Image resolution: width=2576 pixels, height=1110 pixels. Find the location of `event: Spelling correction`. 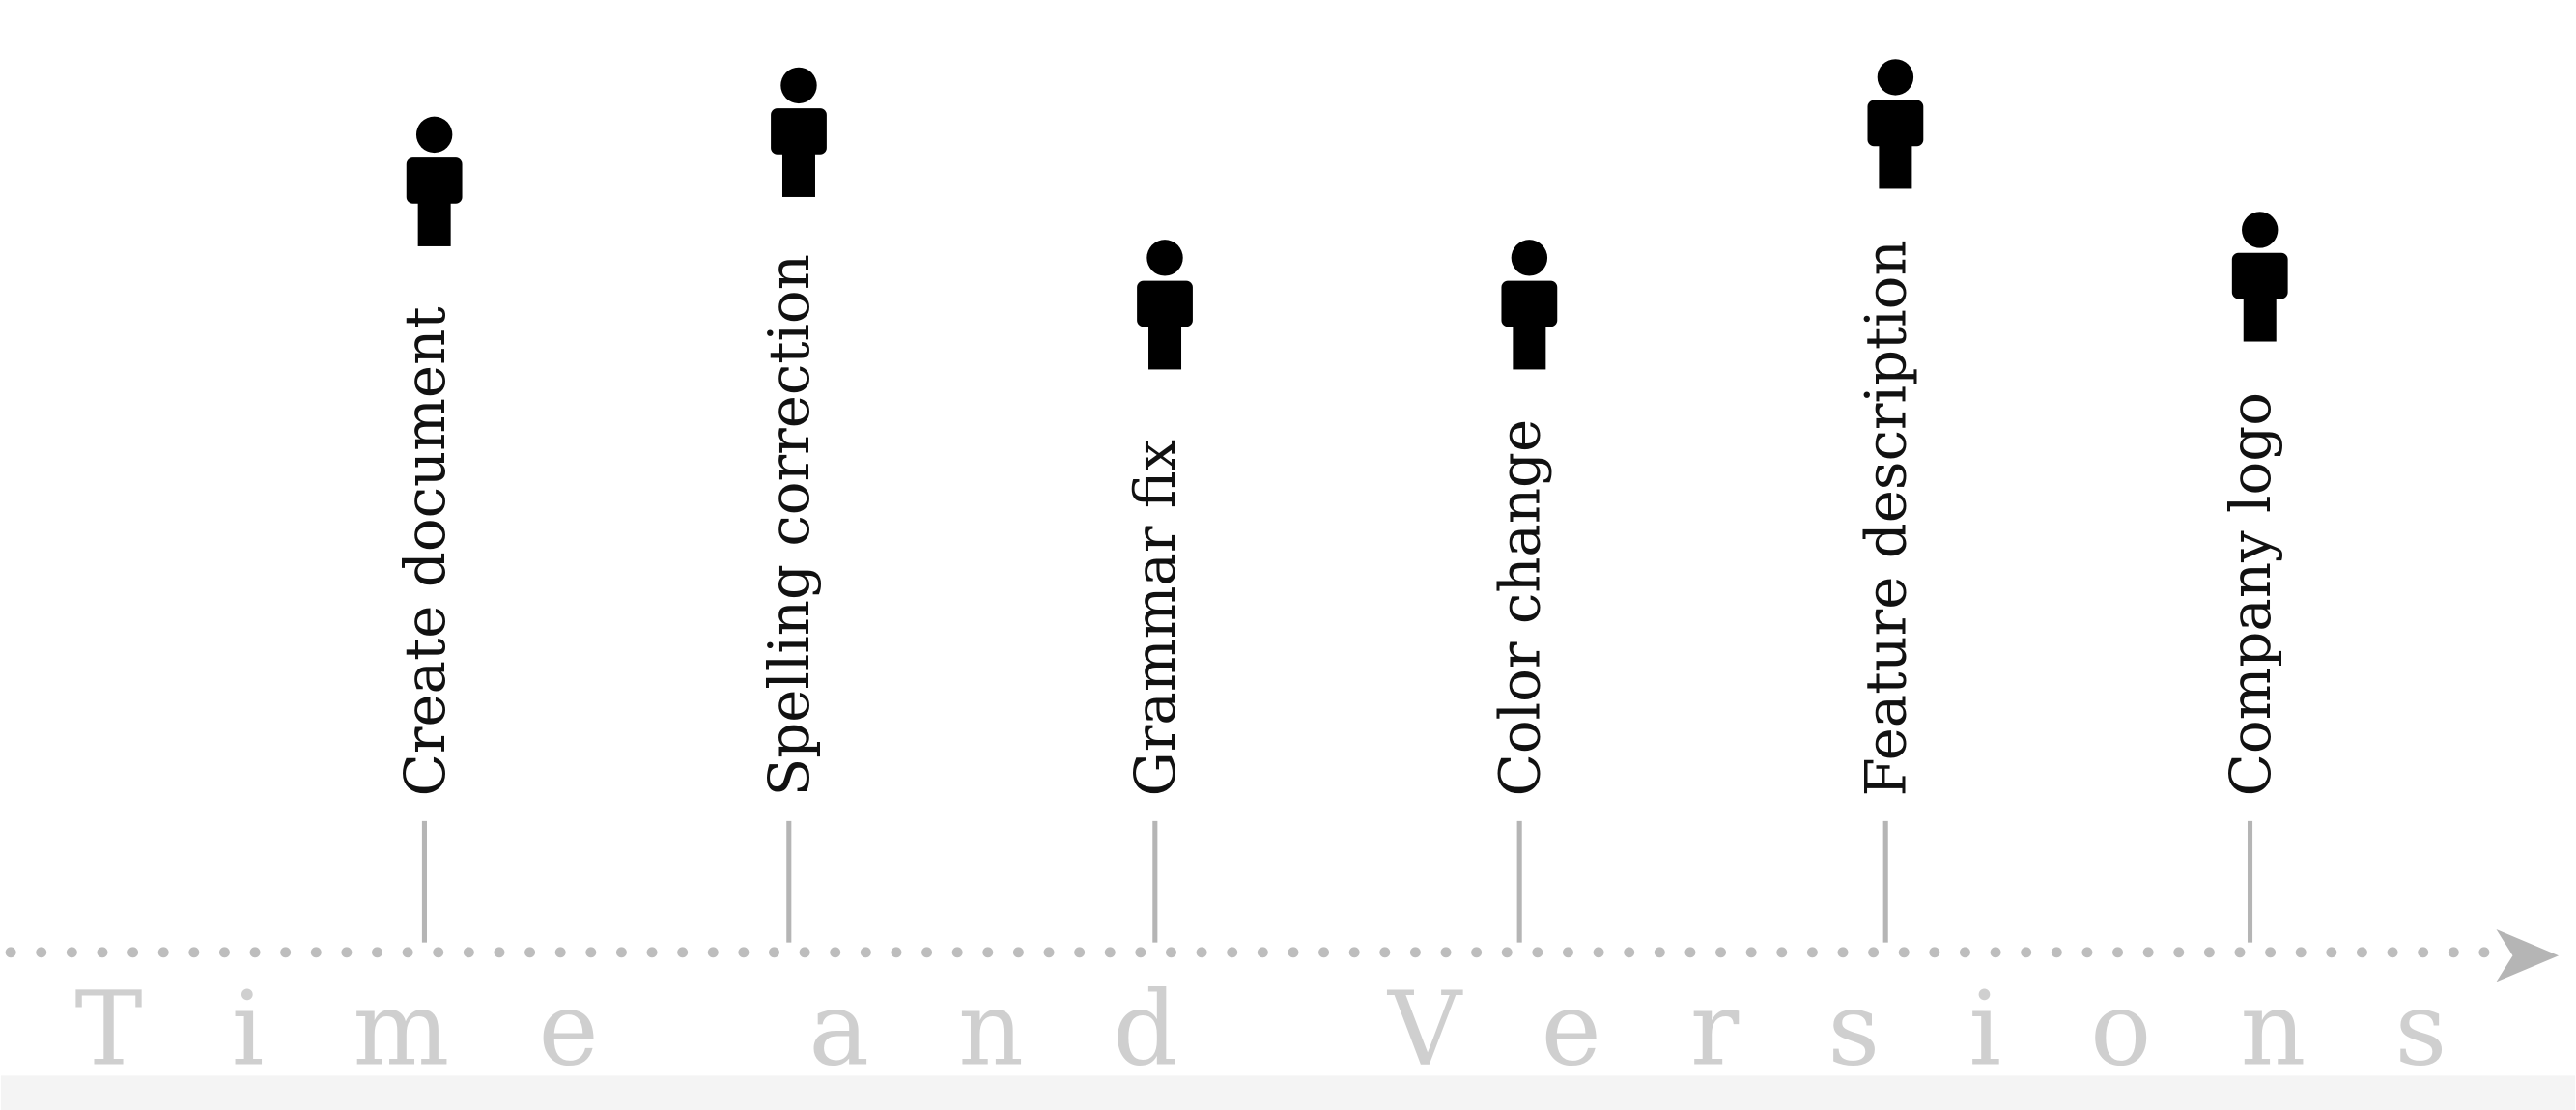

event: Spelling correction is located at coordinates (791, 505).